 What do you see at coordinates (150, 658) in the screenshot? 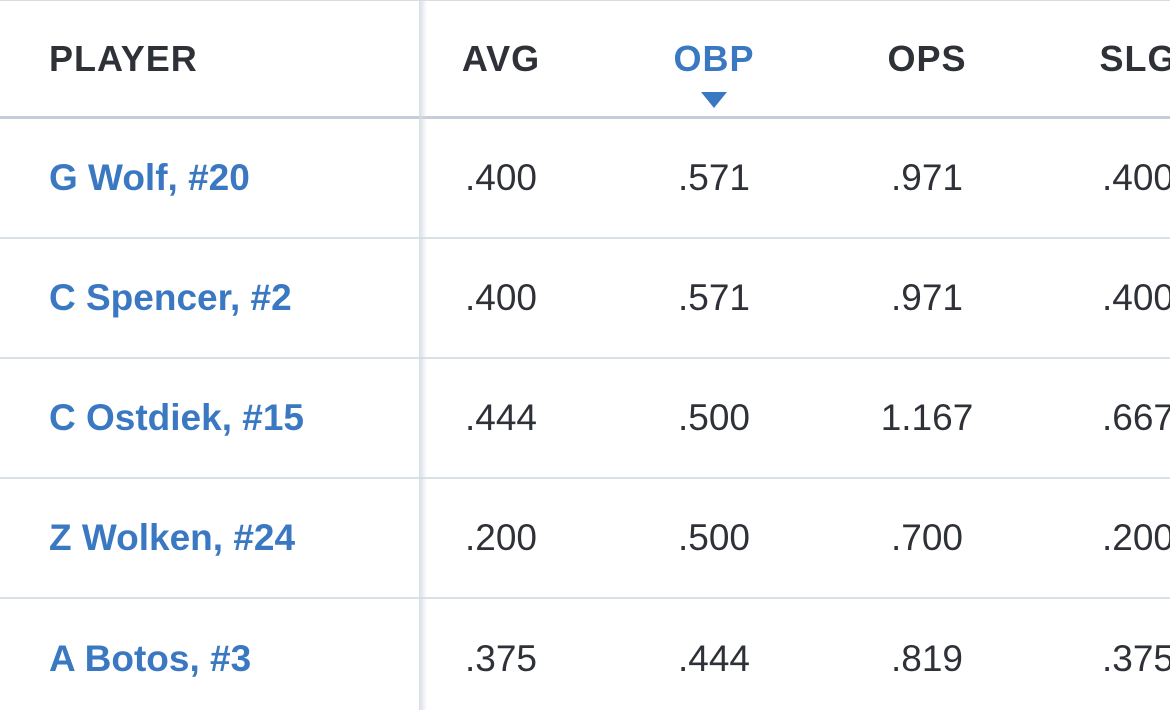
I see `player-link: A Botos, #3` at bounding box center [150, 658].